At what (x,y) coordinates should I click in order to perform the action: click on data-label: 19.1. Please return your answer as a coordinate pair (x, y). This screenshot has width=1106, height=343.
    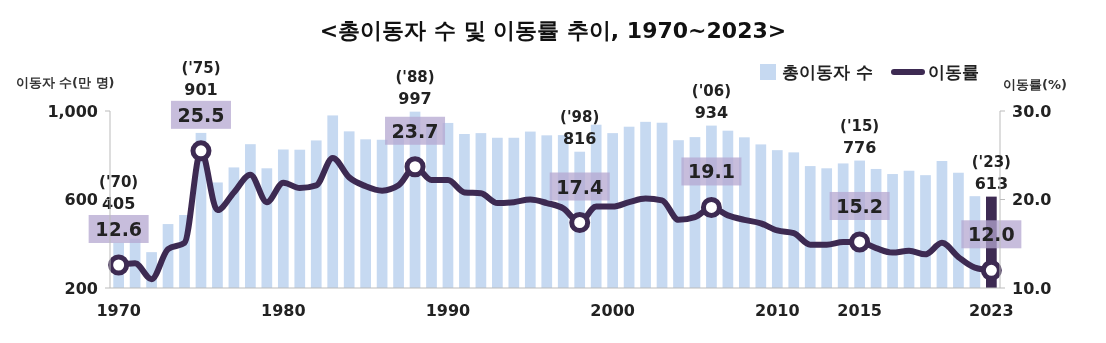
    Looking at the image, I should click on (711, 171).